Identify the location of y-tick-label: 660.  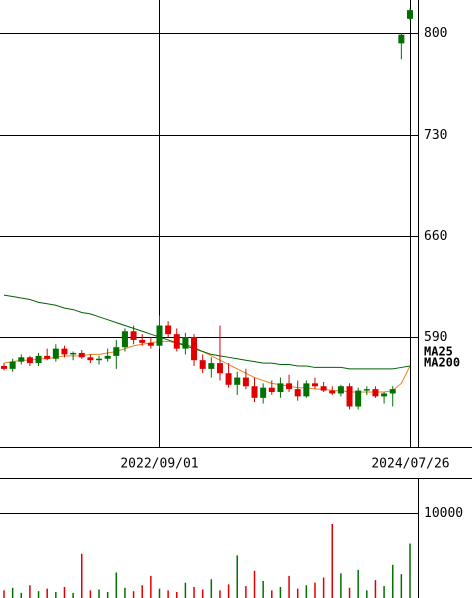
(435, 236).